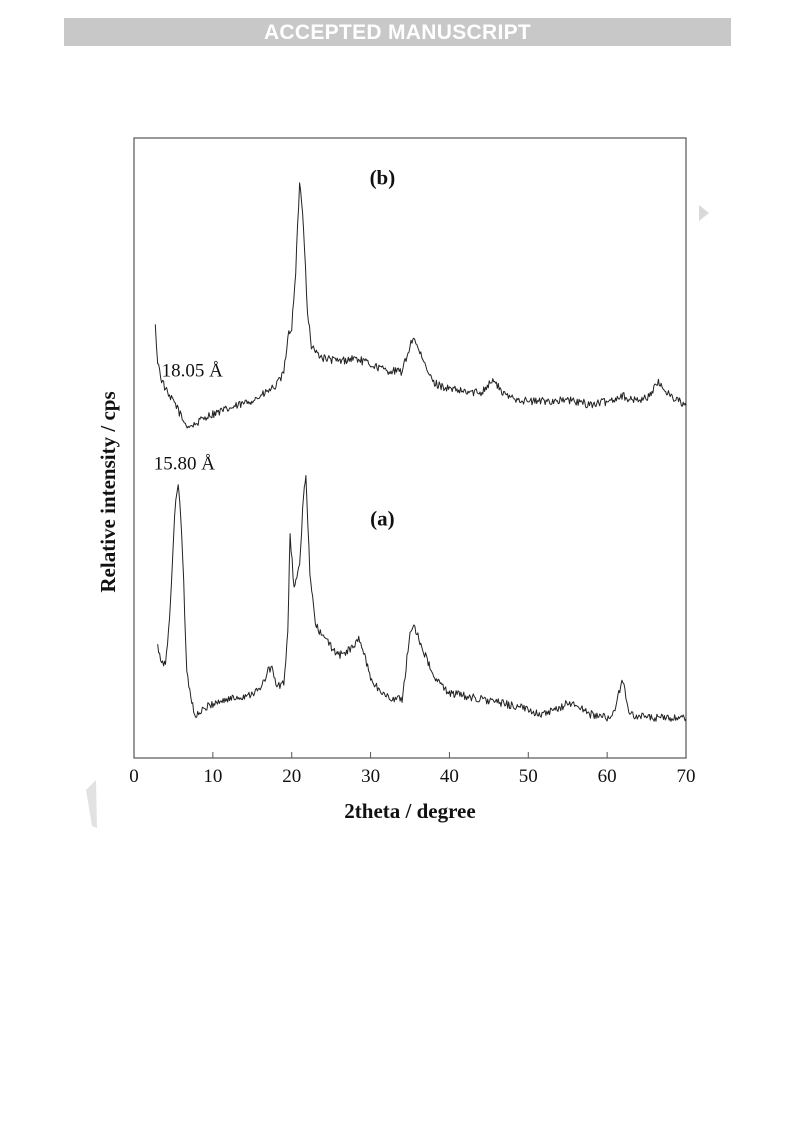 The width and height of the screenshot is (793, 1121). What do you see at coordinates (422, 598) in the screenshot?
I see `series-line-a` at bounding box center [422, 598].